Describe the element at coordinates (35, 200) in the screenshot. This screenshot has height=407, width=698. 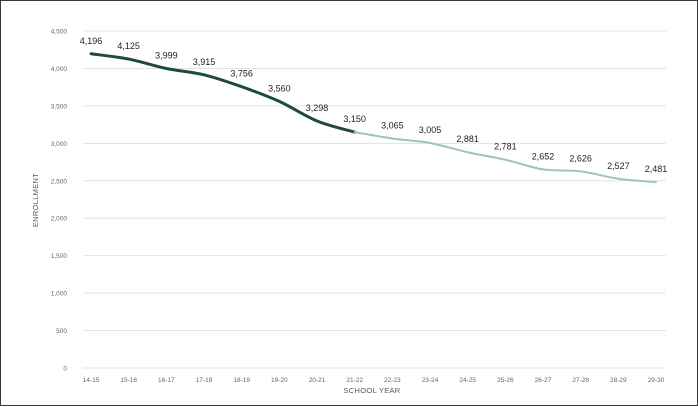
I see `y-axis-title: ENROLLMENT` at that location.